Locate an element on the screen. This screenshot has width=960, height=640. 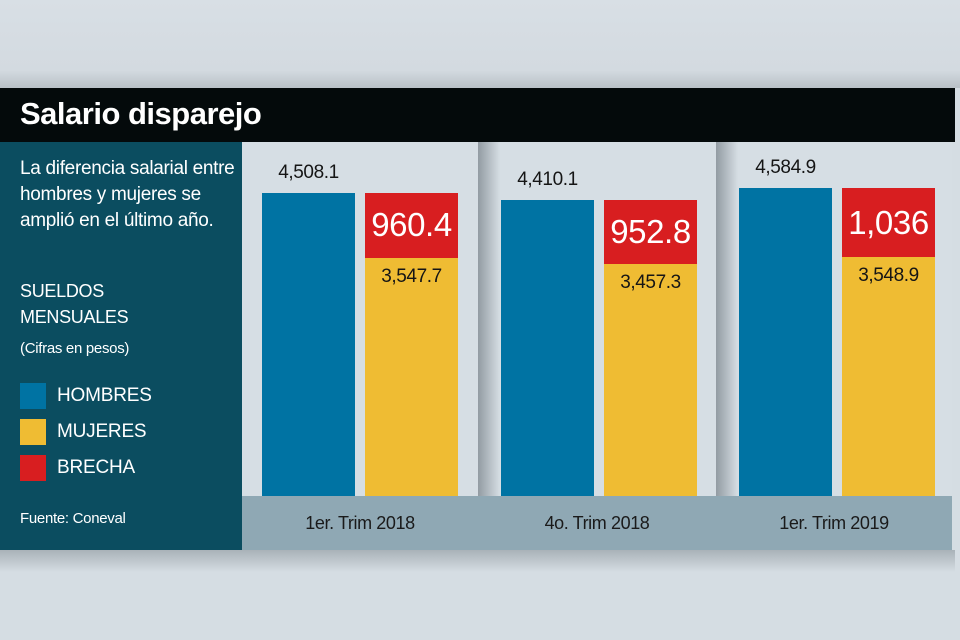
category-label: 4o. Trim 2018 is located at coordinates (597, 523).